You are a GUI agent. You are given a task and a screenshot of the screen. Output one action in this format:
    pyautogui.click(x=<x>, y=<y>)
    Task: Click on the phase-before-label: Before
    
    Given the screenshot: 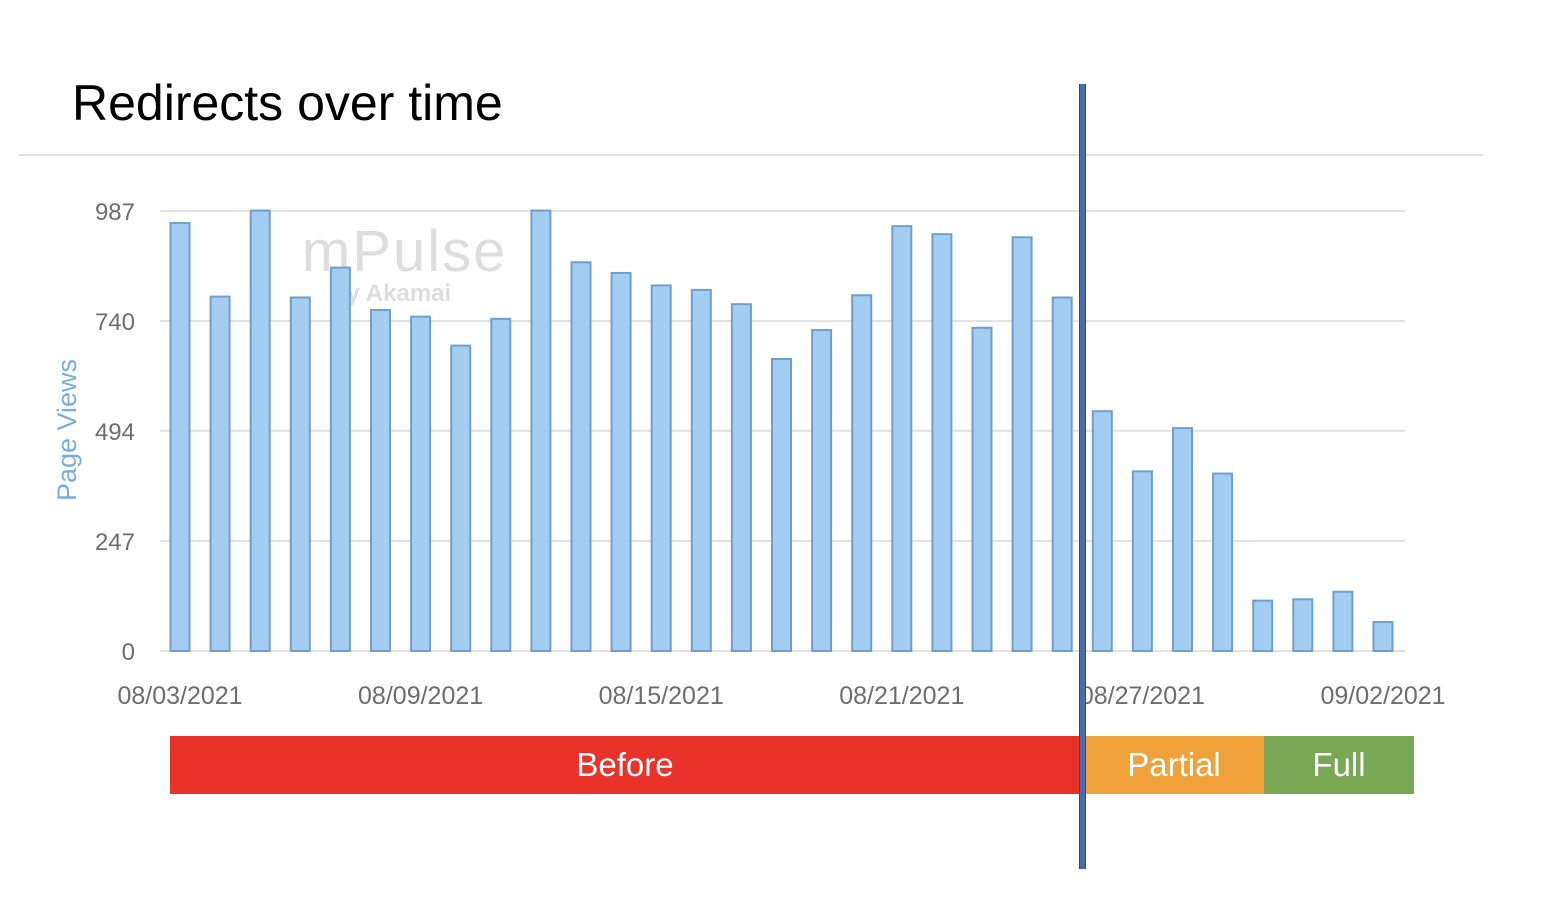 What is the action you would take?
    pyautogui.click(x=625, y=764)
    